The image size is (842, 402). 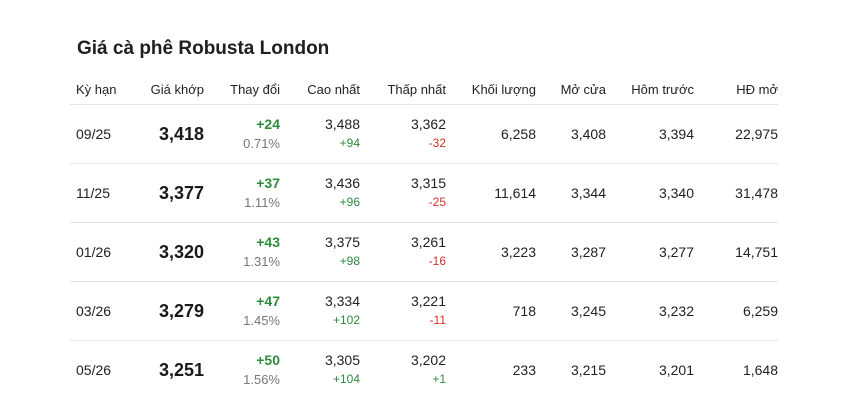 I want to click on open-value: 3,344, so click(x=588, y=193).